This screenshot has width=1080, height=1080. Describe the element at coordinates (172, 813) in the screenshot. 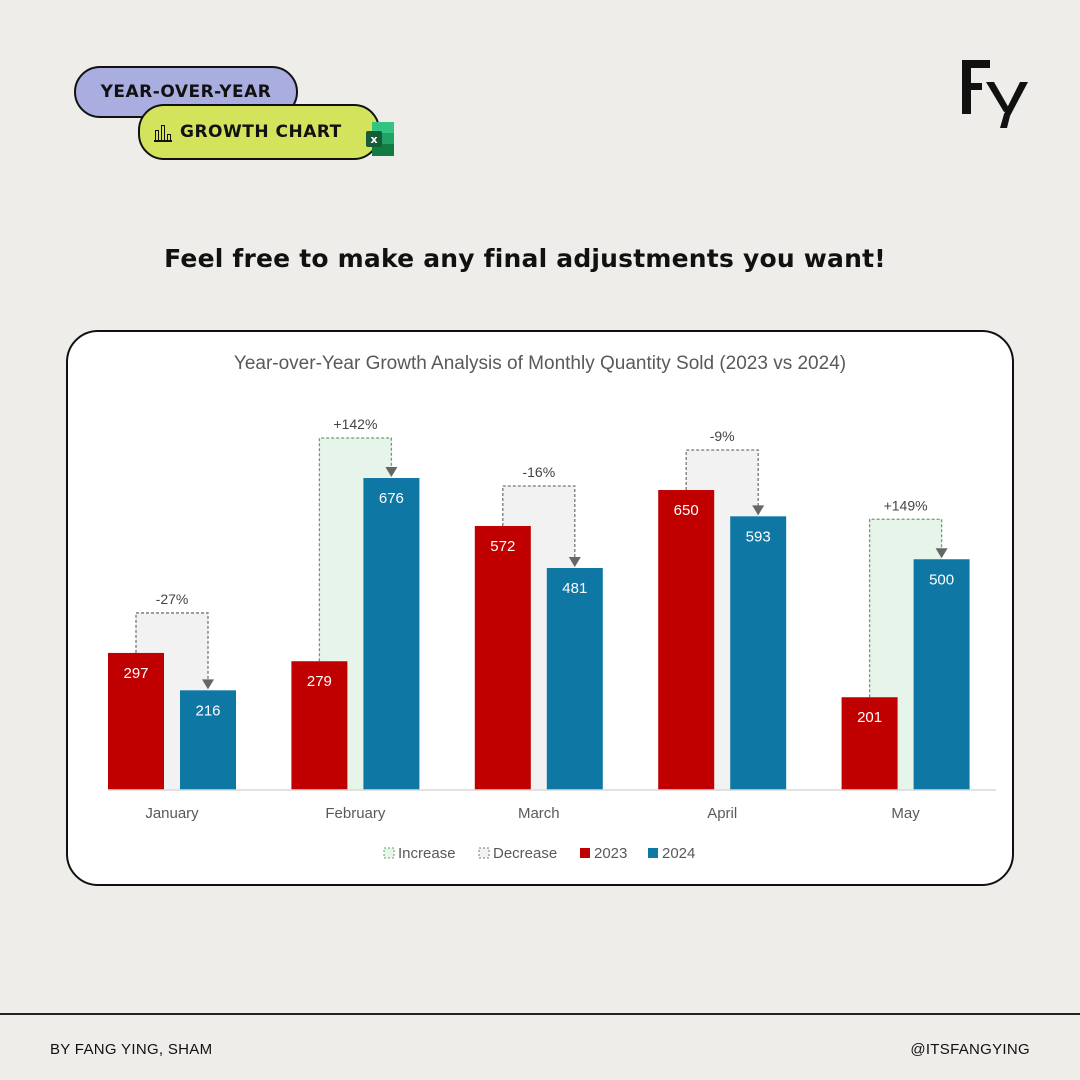

I see `x-tick-label: January` at that location.